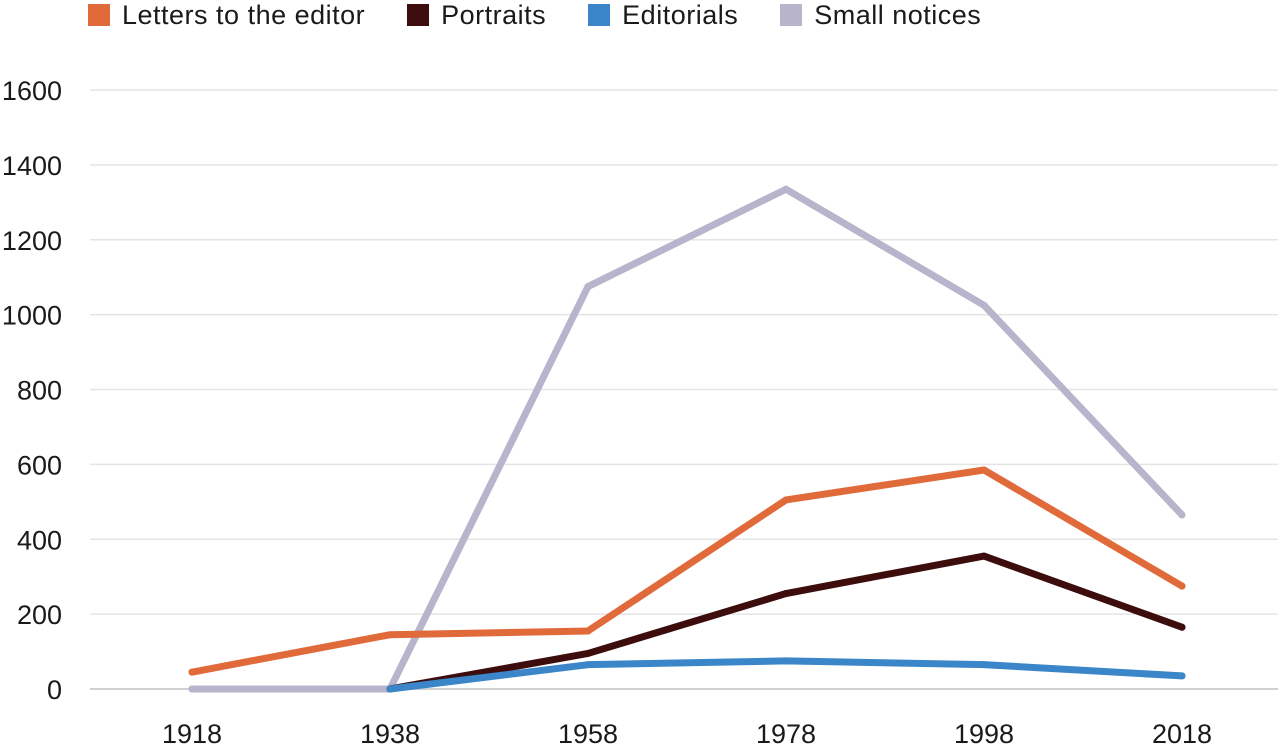 This screenshot has height=745, width=1280. I want to click on y-tick-label-600: 600, so click(39, 465).